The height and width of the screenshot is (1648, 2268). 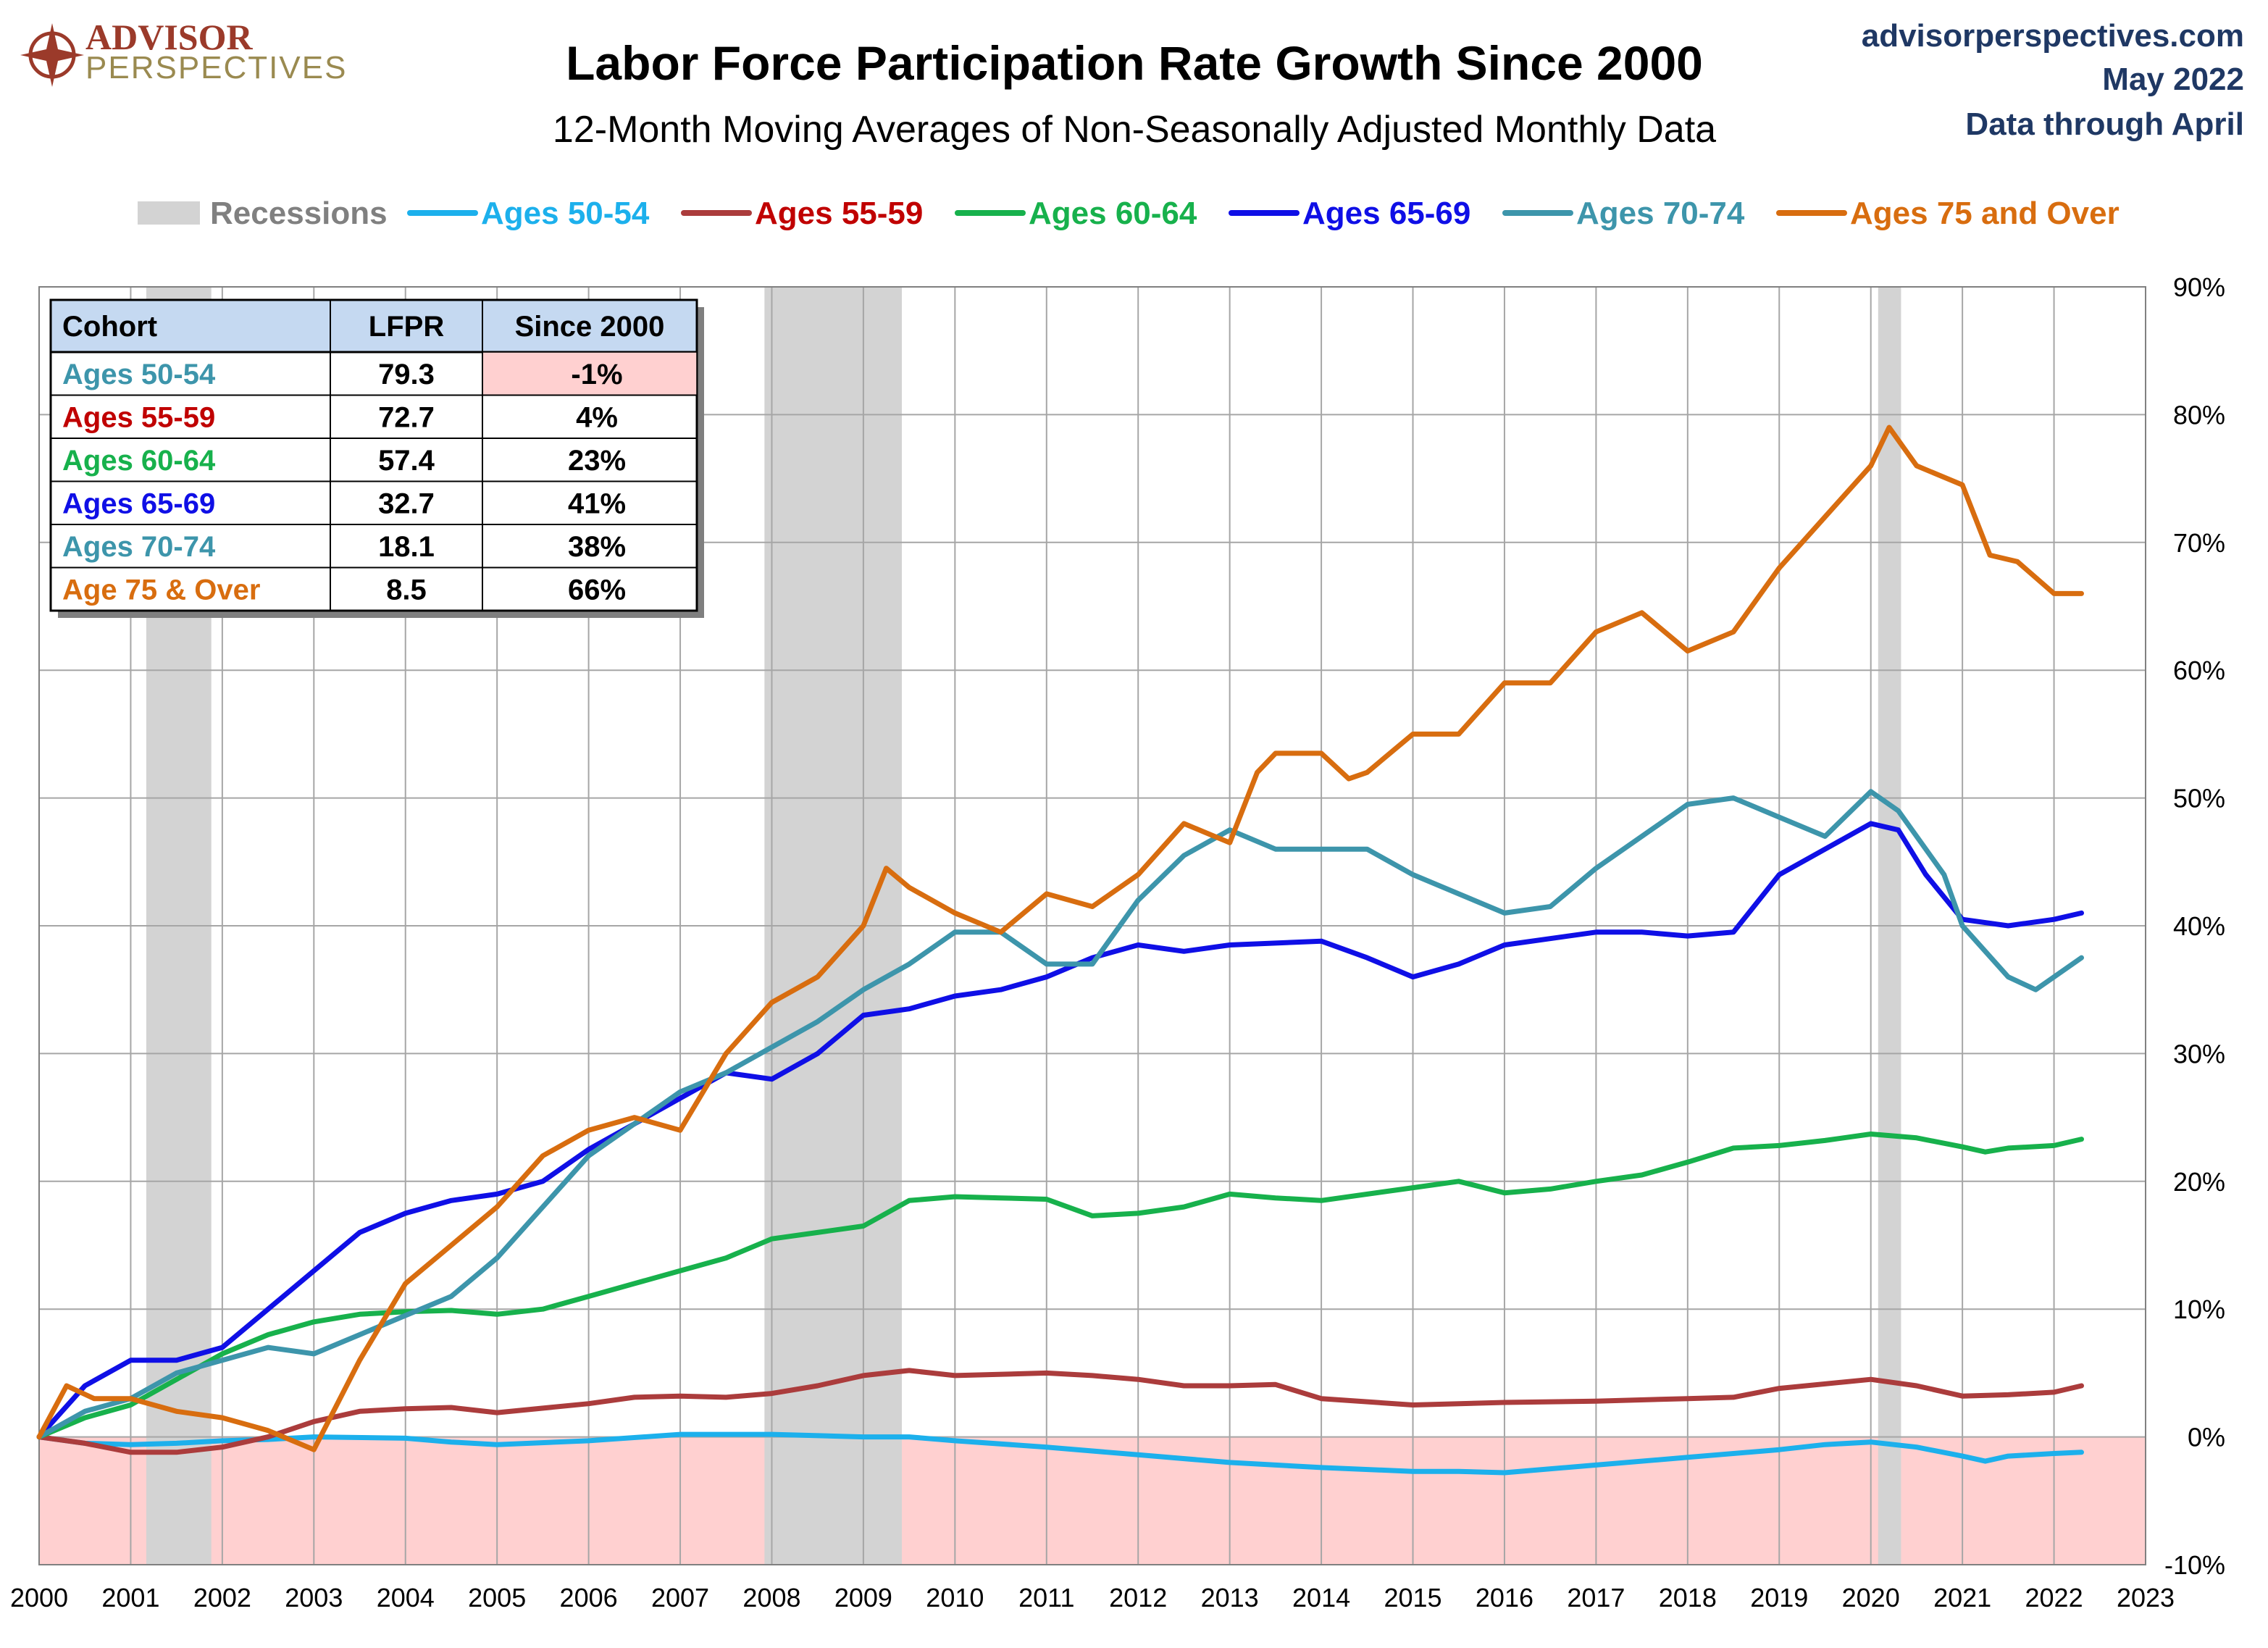 What do you see at coordinates (139, 504) in the screenshot?
I see `table-cell-cohort: Ages 65-69` at bounding box center [139, 504].